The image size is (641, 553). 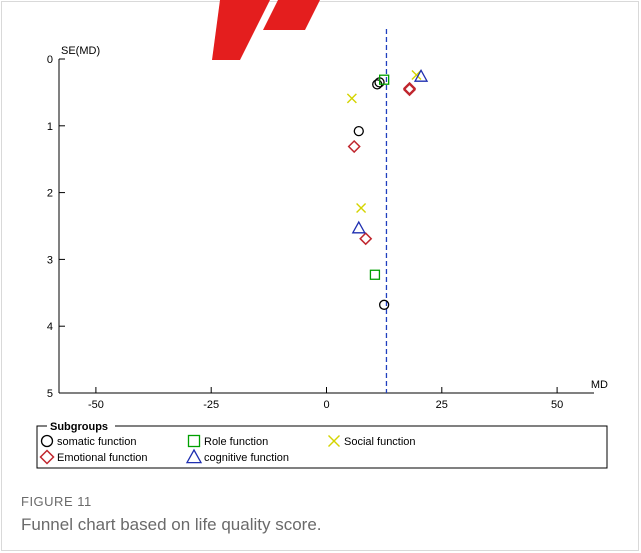 I want to click on legend-marker-social-function, so click(x=334, y=441).